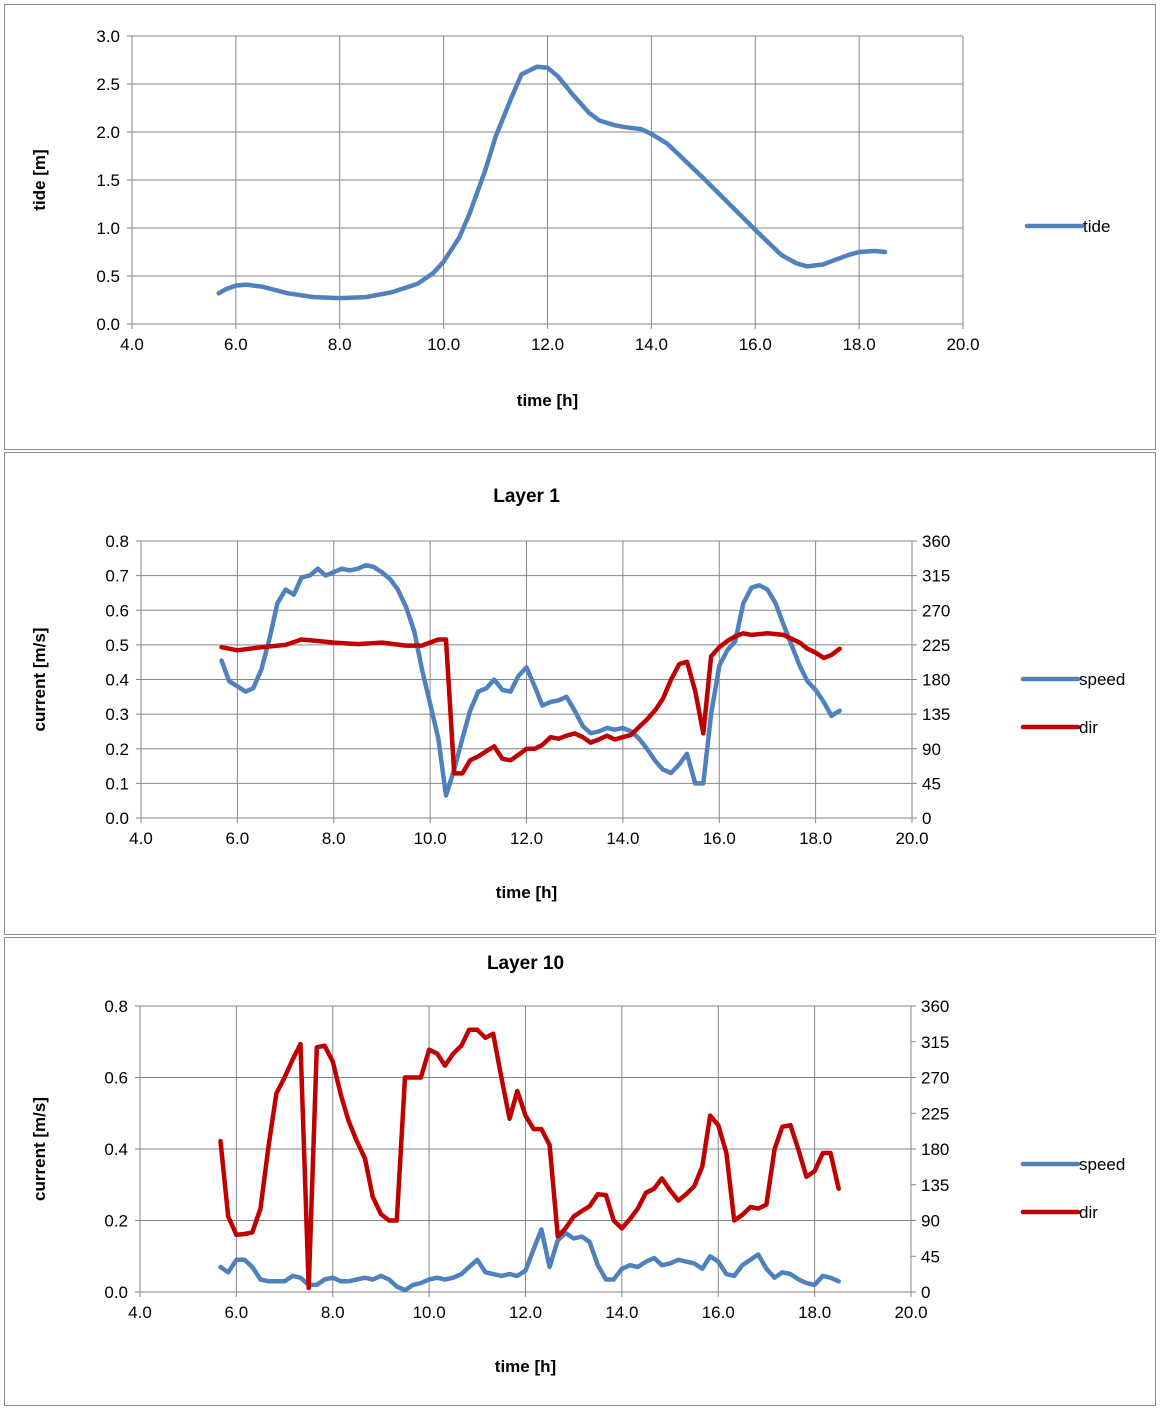 The width and height of the screenshot is (1162, 1409). I want to click on y-tick-label: 2.5, so click(108, 84).